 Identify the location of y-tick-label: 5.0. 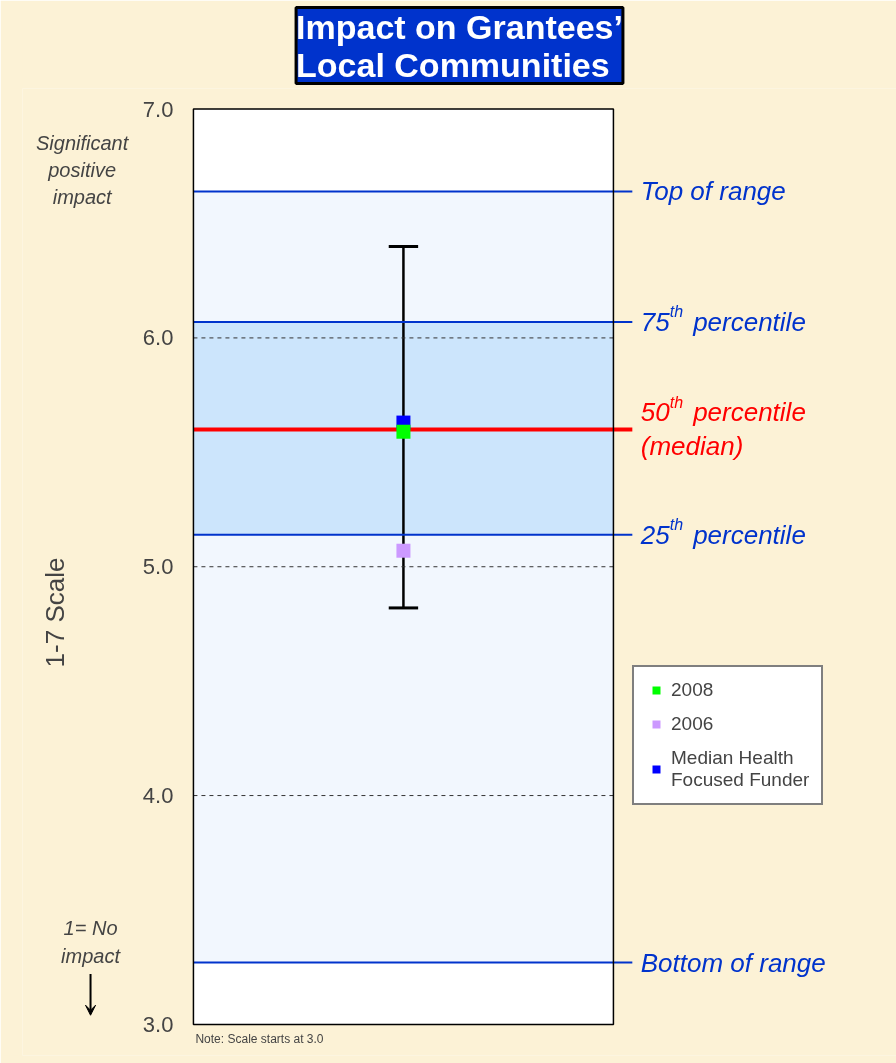
(158, 567).